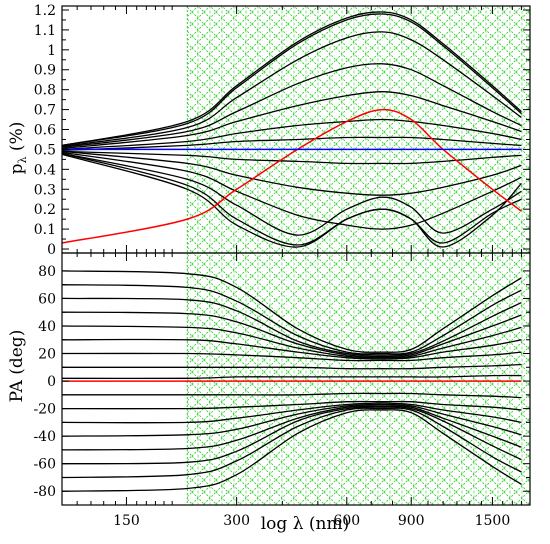  I want to click on x-tick-label: 300, so click(236, 521).